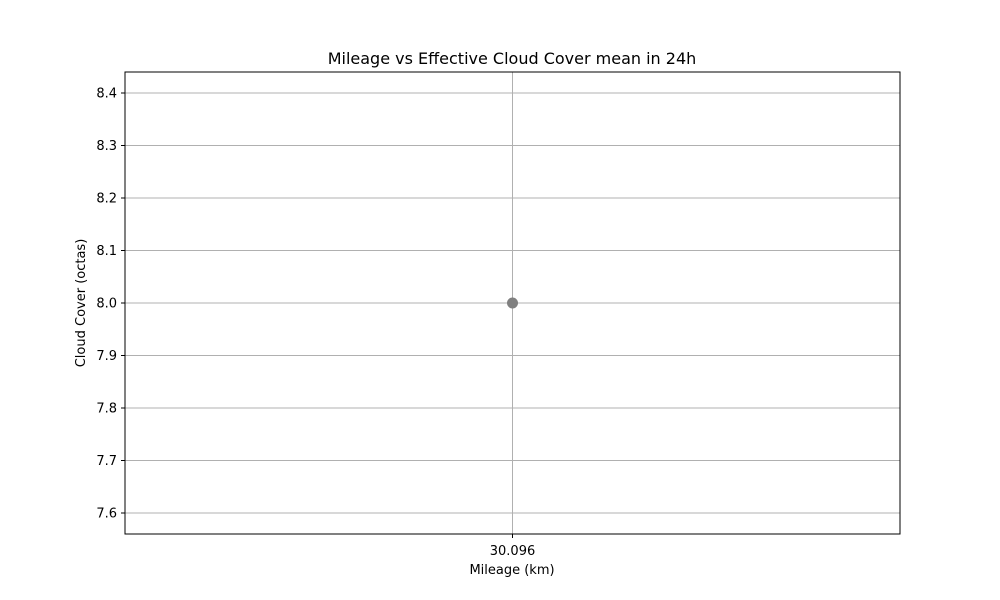 The image size is (1000, 600). What do you see at coordinates (106, 199) in the screenshot?
I see `y-tick-label: 8.2` at bounding box center [106, 199].